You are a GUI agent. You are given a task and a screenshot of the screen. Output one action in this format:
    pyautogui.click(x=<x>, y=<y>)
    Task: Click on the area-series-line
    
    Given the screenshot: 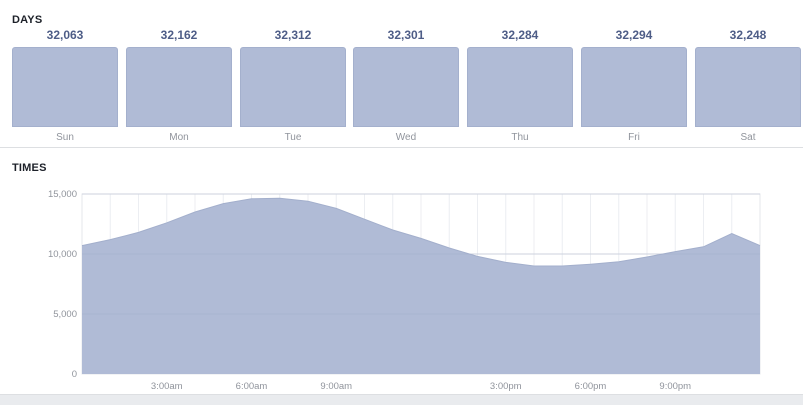 What is the action you would take?
    pyautogui.click(x=421, y=232)
    